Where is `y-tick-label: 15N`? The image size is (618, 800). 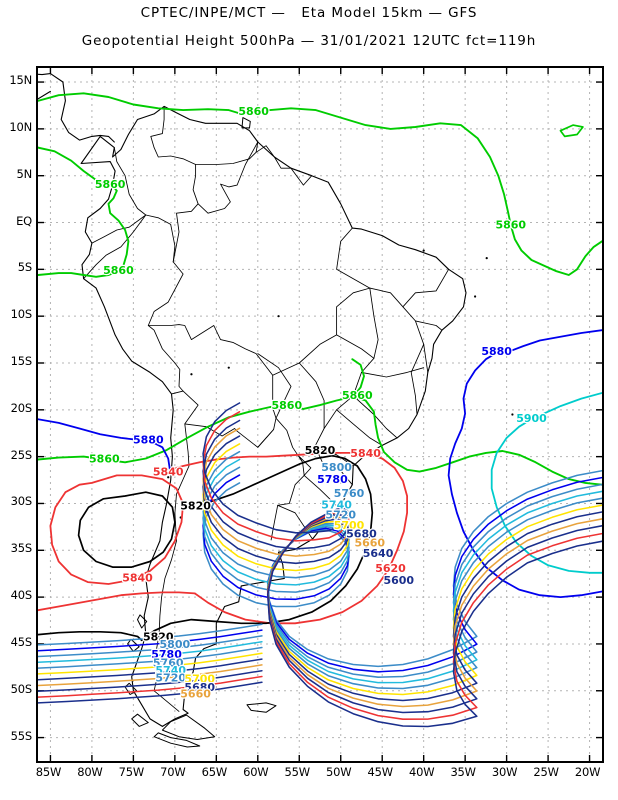 y-tick-label: 15N is located at coordinates (20, 80).